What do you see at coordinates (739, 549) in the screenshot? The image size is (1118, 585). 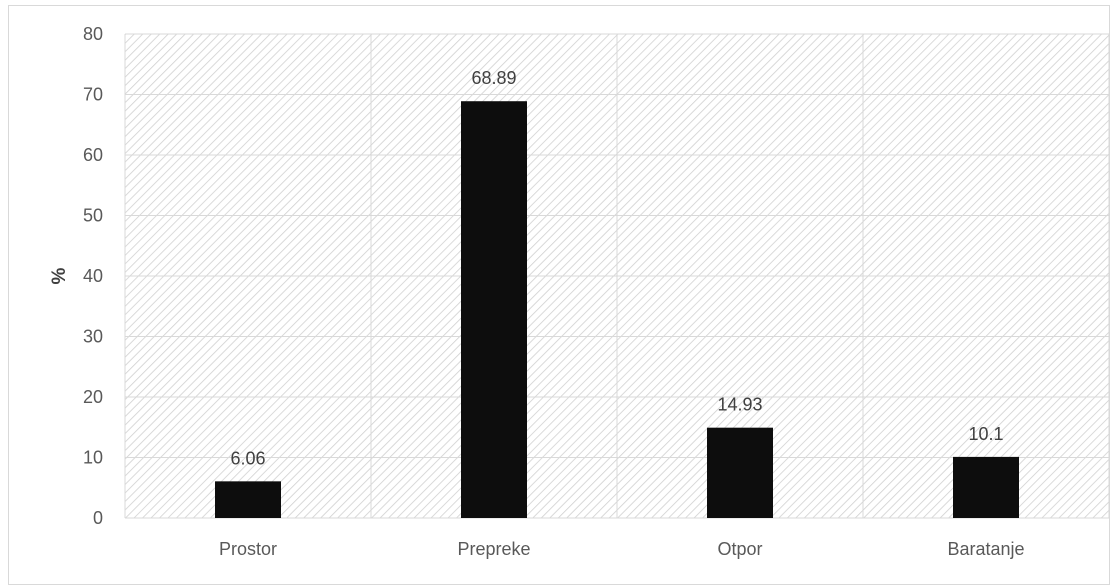 I see `x-tick-label: Otpor` at bounding box center [739, 549].